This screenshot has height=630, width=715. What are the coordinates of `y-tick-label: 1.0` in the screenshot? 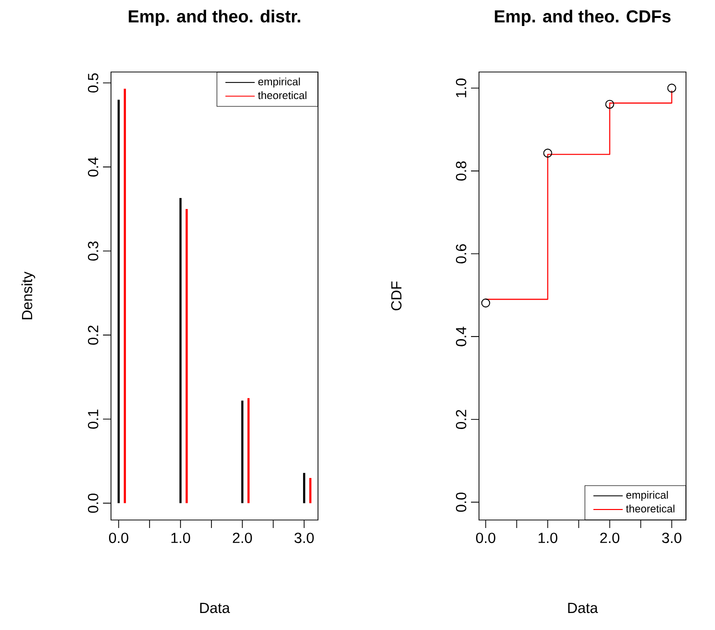 It's located at (461, 88).